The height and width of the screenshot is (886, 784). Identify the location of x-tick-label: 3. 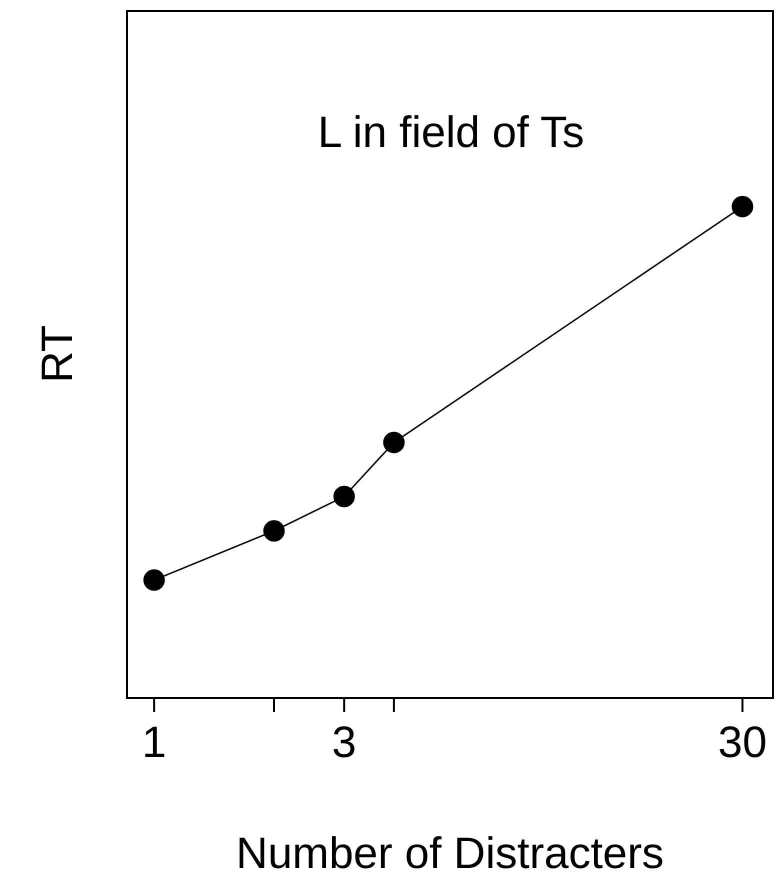
(344, 743).